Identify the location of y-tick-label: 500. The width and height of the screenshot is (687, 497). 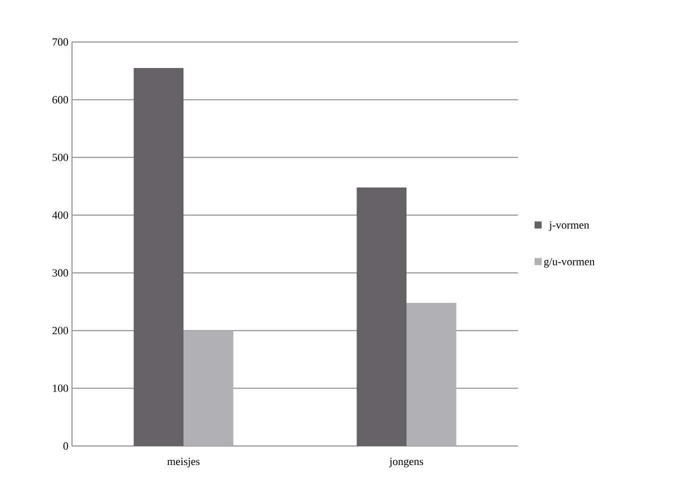
(60, 158).